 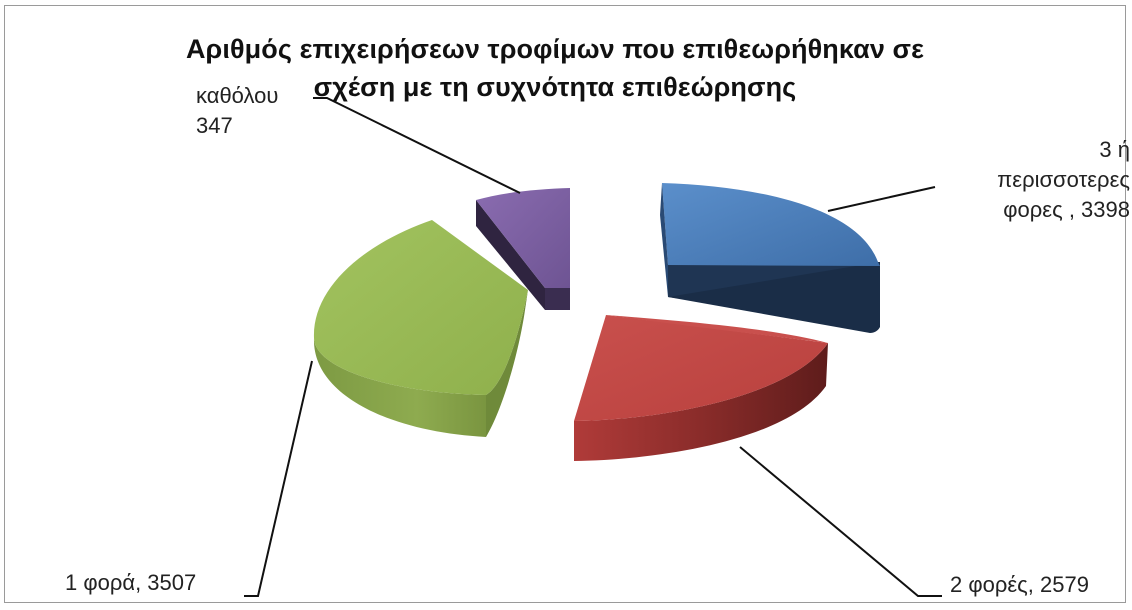 I want to click on slice-never, so click(x=523, y=249).